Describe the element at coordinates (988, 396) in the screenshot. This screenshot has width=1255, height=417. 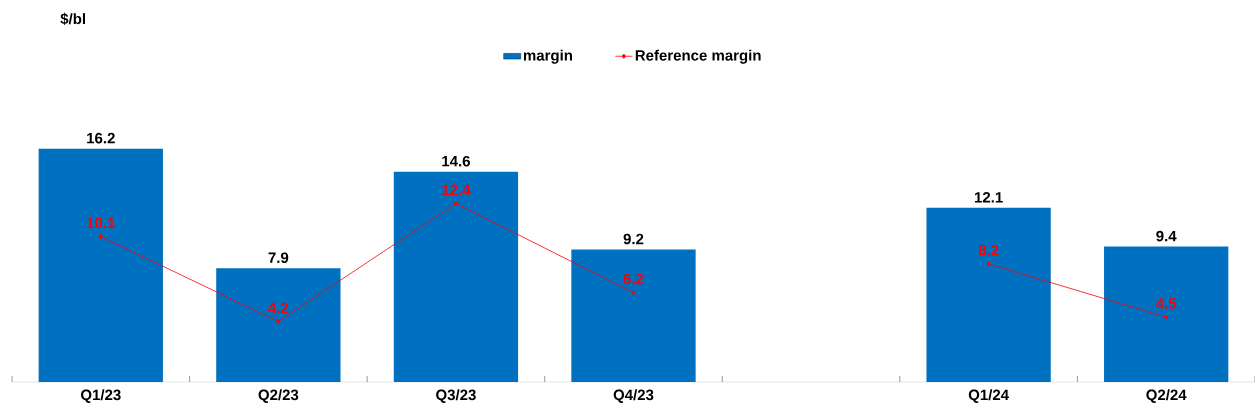
I see `x-tick-label: Q1/24` at that location.